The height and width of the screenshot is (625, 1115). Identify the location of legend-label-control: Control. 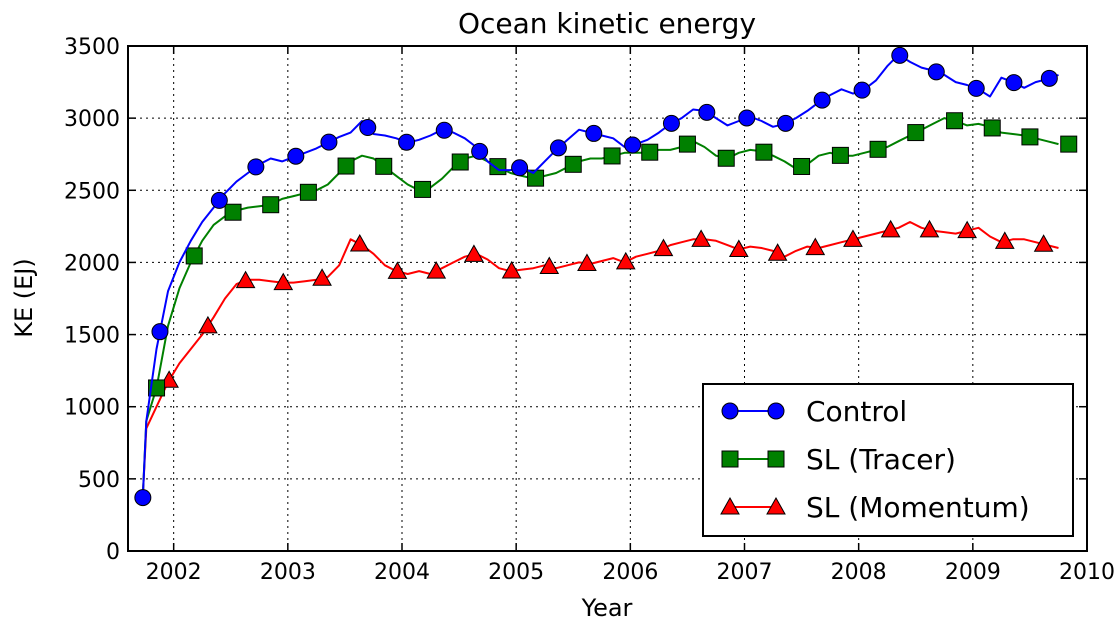
(856, 411).